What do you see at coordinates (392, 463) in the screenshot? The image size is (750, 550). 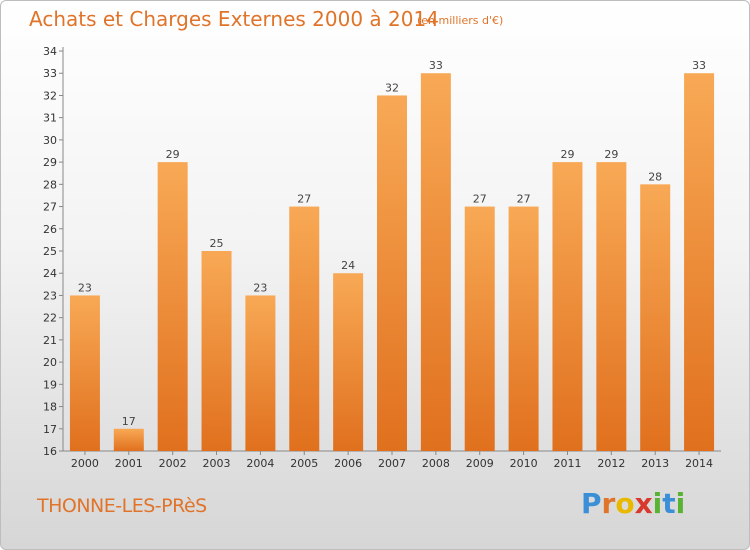 I see `x-tick-label: 2007` at bounding box center [392, 463].